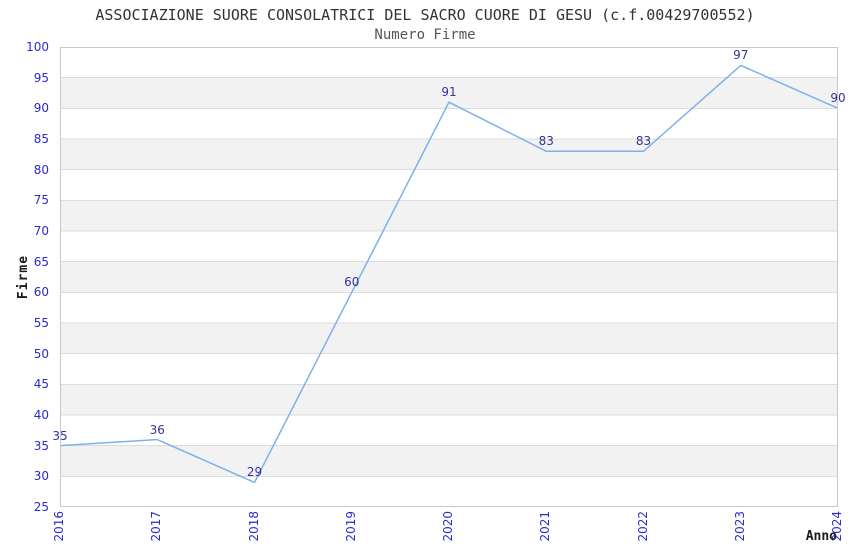 This screenshot has height=550, width=850. Describe the element at coordinates (41, 507) in the screenshot. I see `y-tick-label: 25` at that location.